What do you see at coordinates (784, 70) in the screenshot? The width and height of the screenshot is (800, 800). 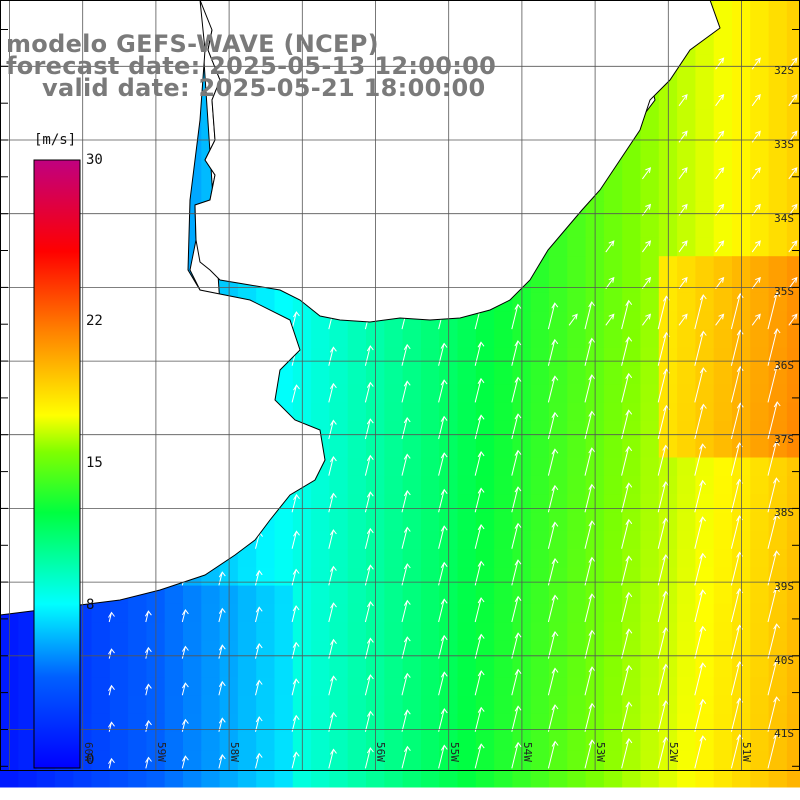 I see `latitude-label: 32S` at bounding box center [784, 70].